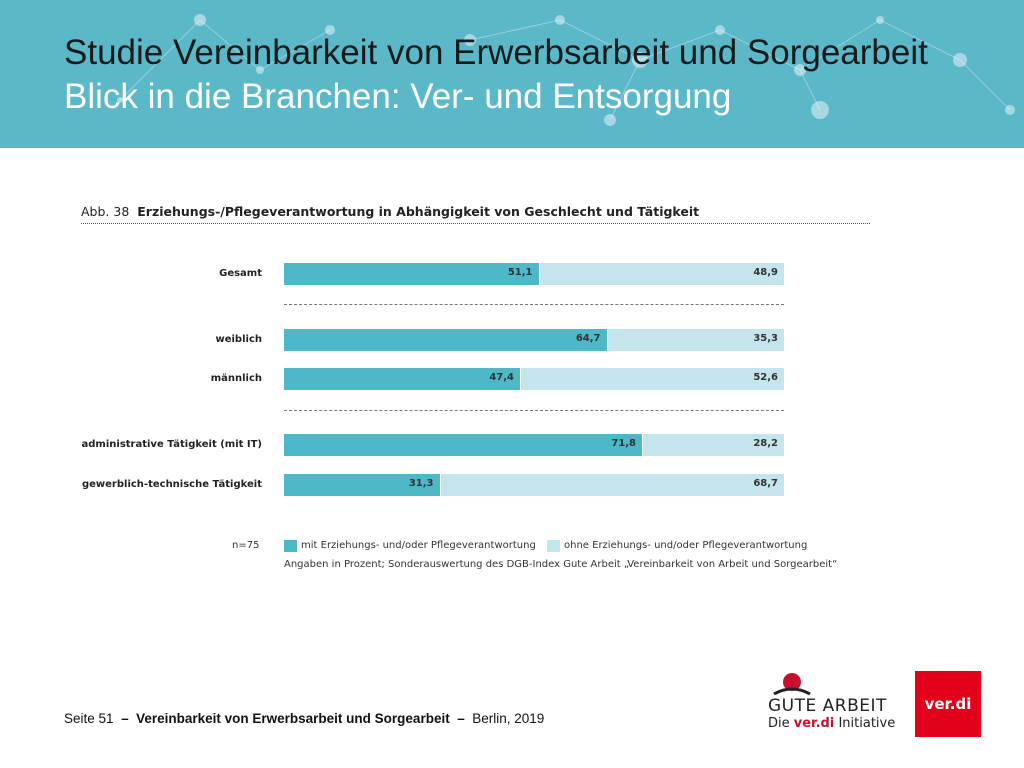  I want to click on footer-dash-2: –, so click(461, 718).